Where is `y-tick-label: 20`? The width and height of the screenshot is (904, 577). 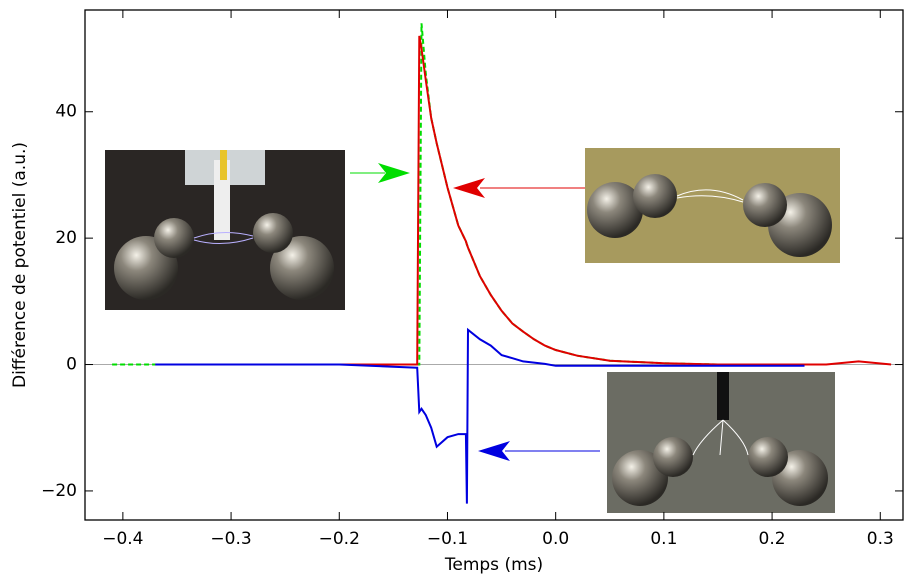 y-tick-label: 20 is located at coordinates (66, 238).